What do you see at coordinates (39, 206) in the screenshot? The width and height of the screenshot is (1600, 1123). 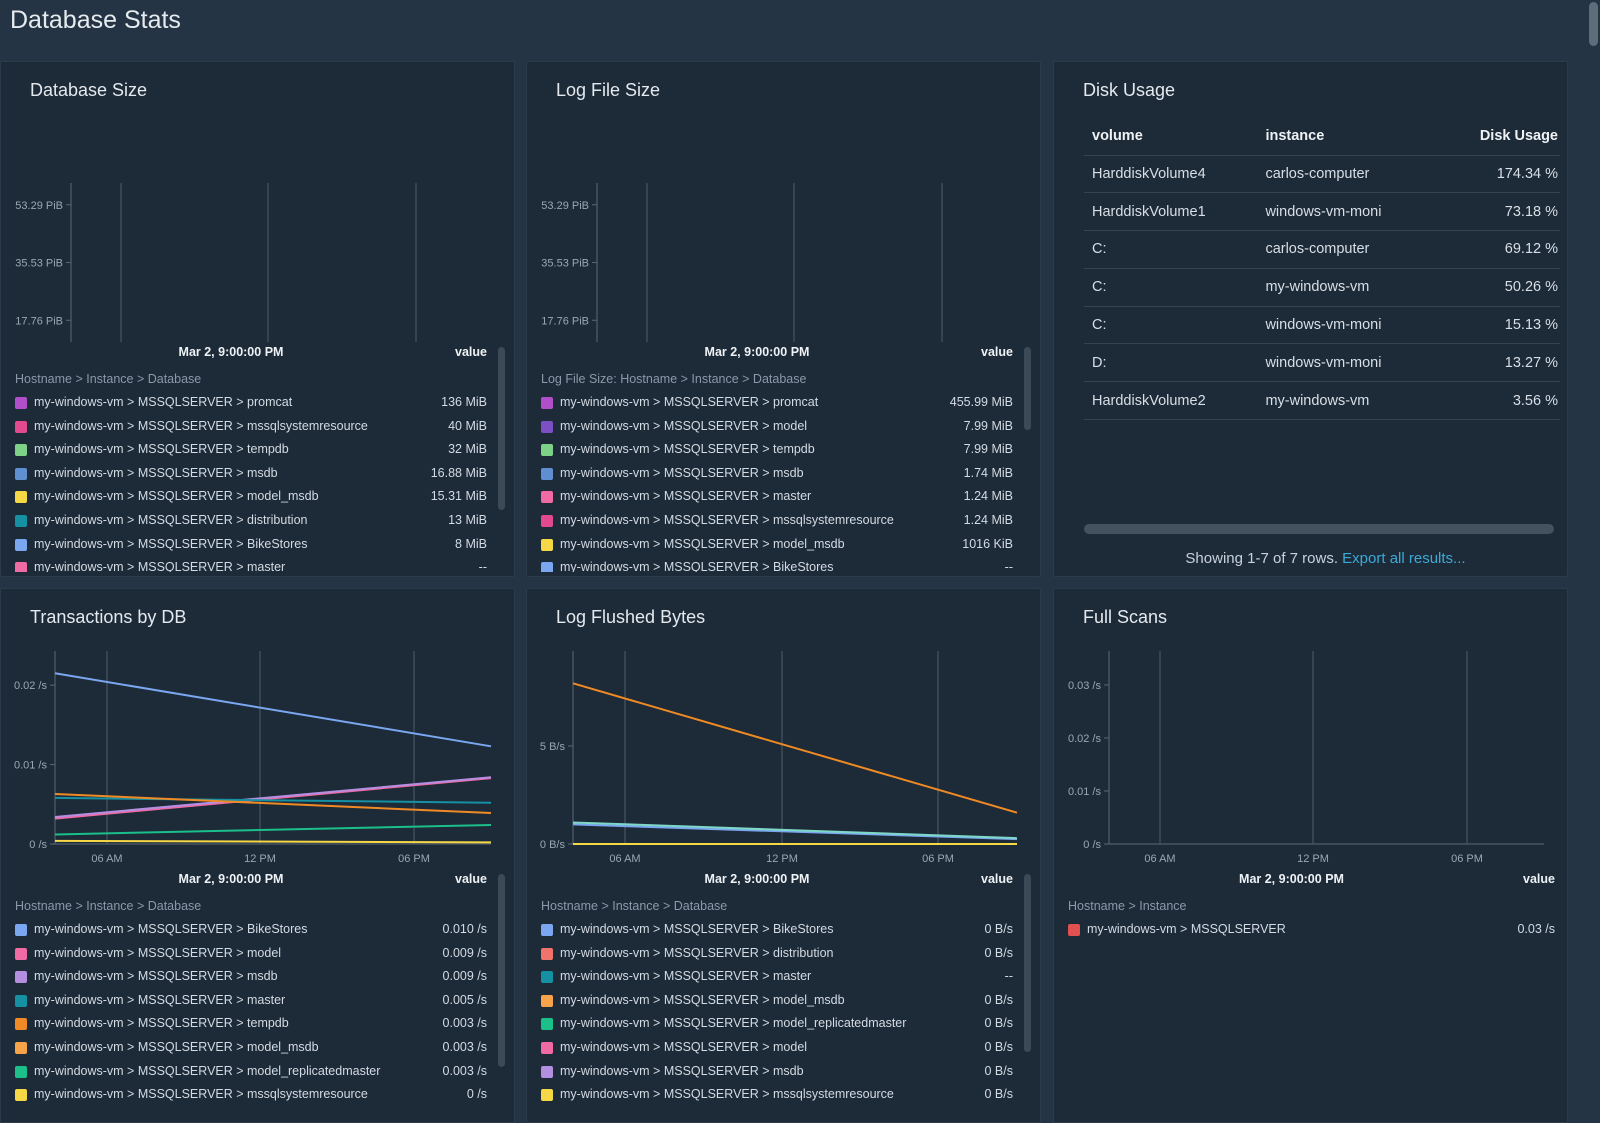 I see `y-tick-label: 53.29 PiB` at bounding box center [39, 206].